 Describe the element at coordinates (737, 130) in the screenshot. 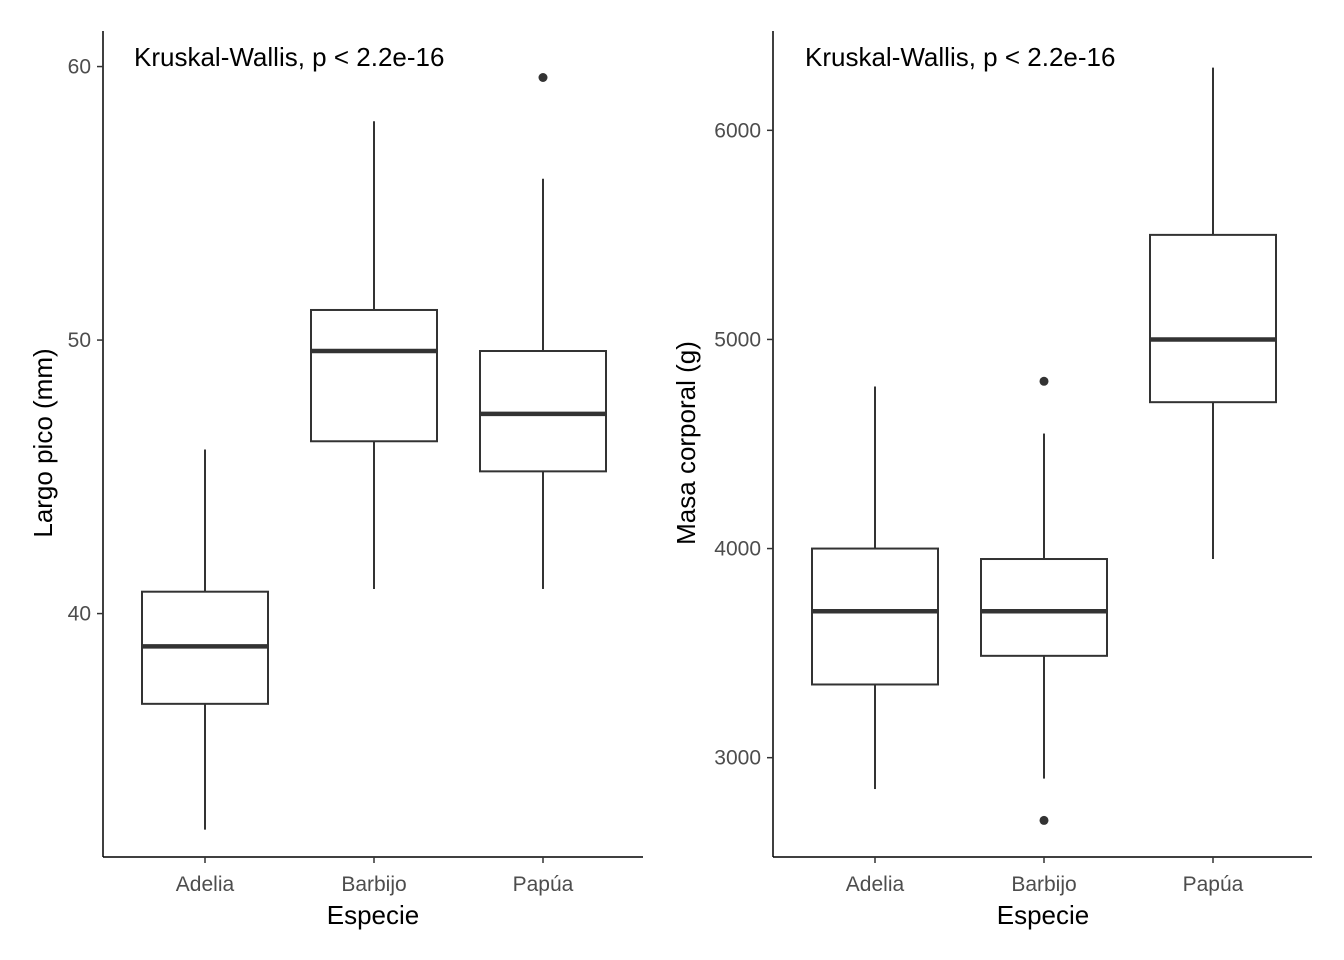

I see `y-tick-label: 6000` at that location.